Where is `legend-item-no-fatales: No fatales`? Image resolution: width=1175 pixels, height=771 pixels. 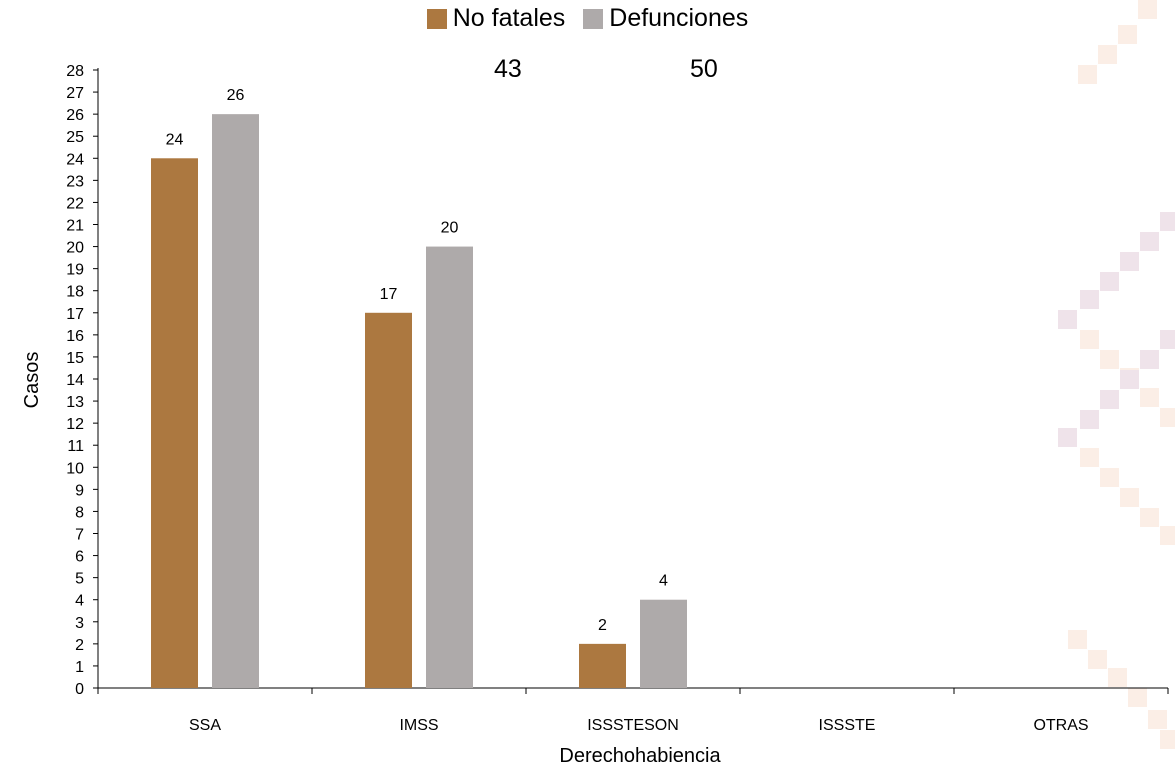
legend-item-no-fatales: No fatales is located at coordinates (496, 18).